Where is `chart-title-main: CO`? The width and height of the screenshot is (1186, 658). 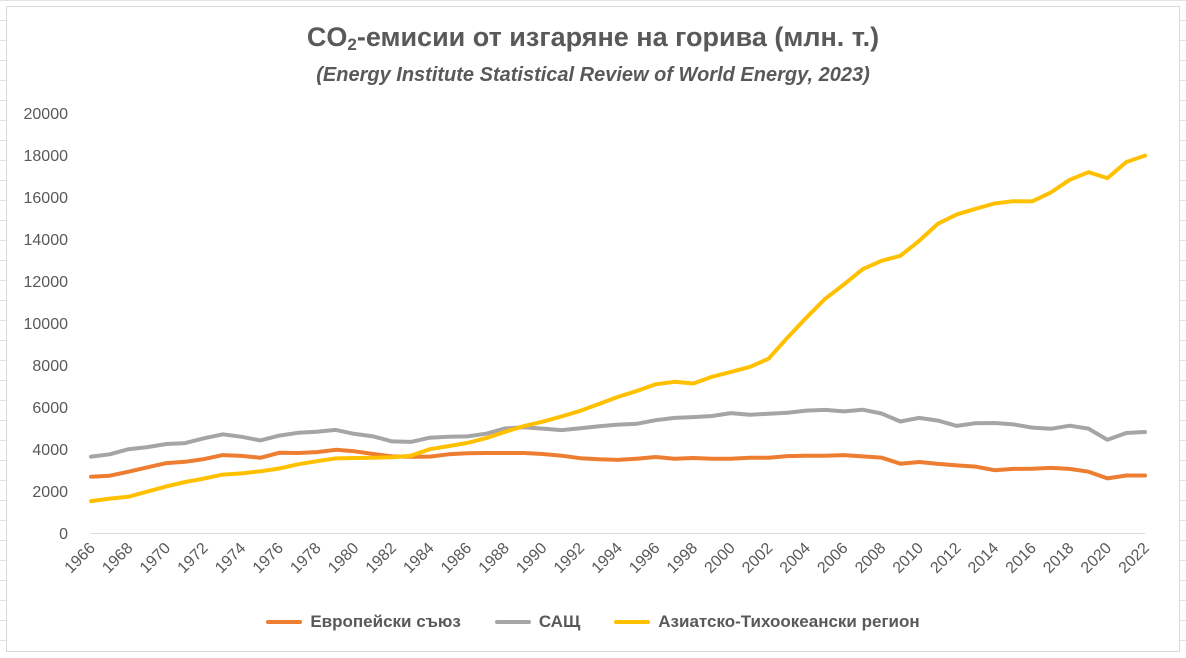
chart-title-main: CO is located at coordinates (327, 37).